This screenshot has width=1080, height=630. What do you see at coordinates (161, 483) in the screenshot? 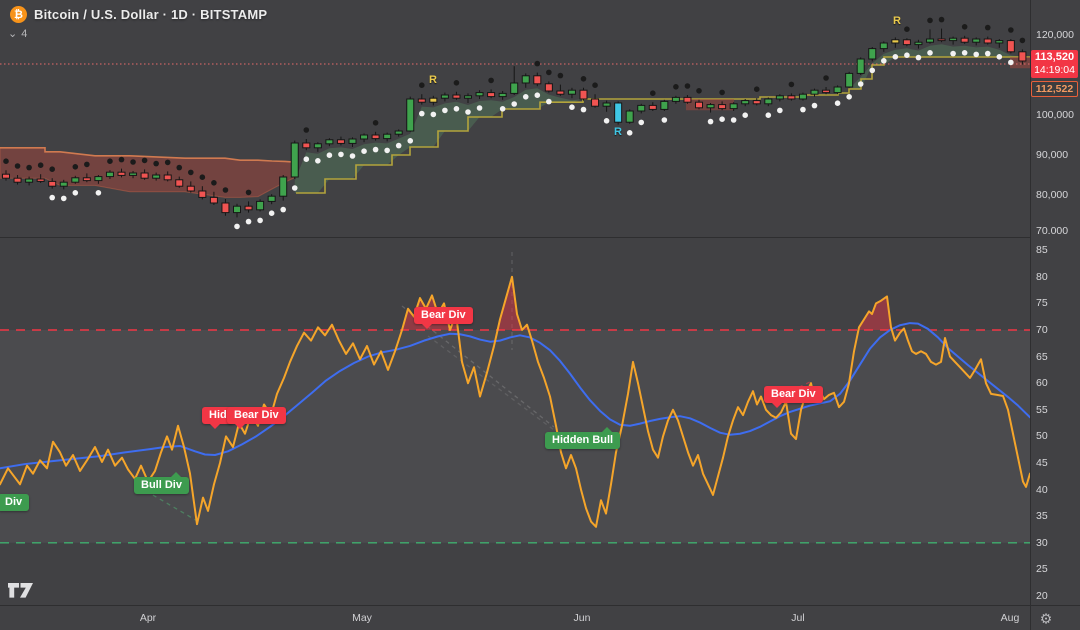
I see `divergence-label-bull: Bull Div` at bounding box center [161, 483].